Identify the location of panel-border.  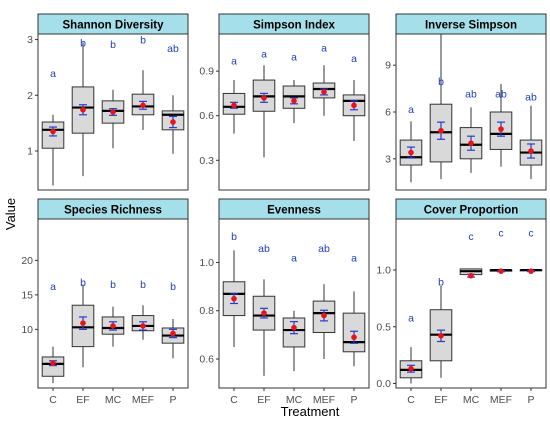
(471, 303).